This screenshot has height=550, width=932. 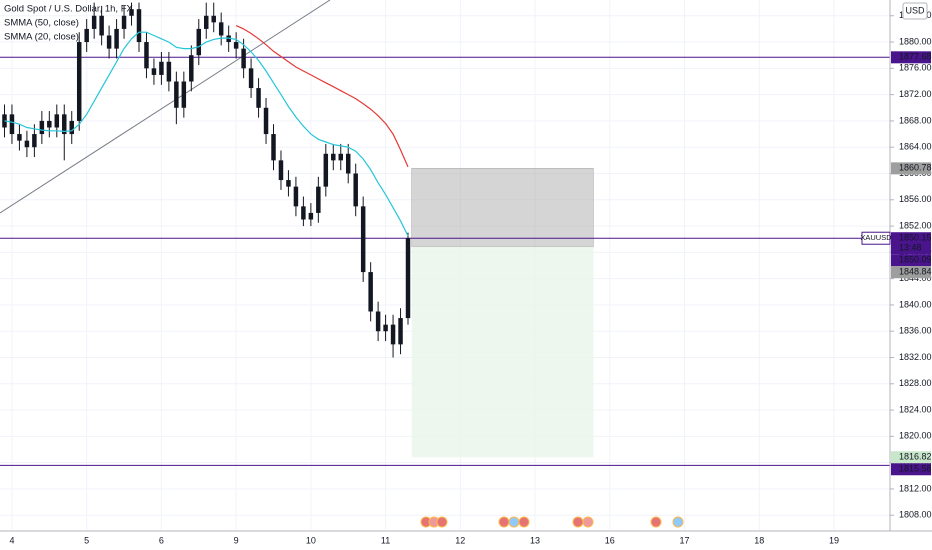 What do you see at coordinates (915, 238) in the screenshot?
I see `price-label-text: 1850.15` at bounding box center [915, 238].